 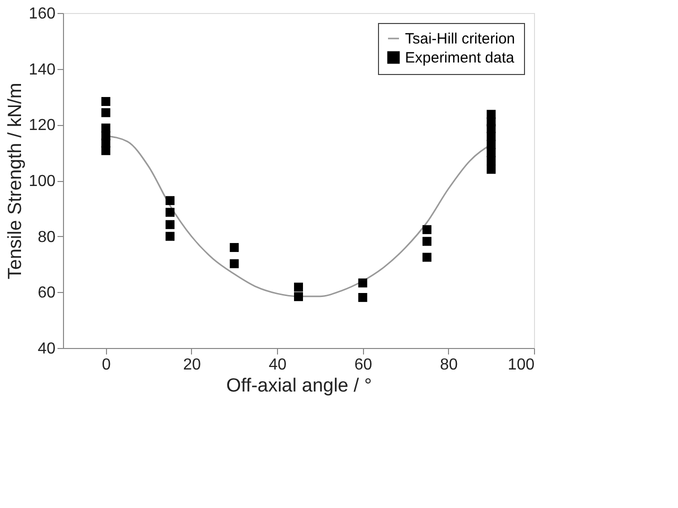 What do you see at coordinates (47, 349) in the screenshot?
I see `y-tick-label: 40` at bounding box center [47, 349].